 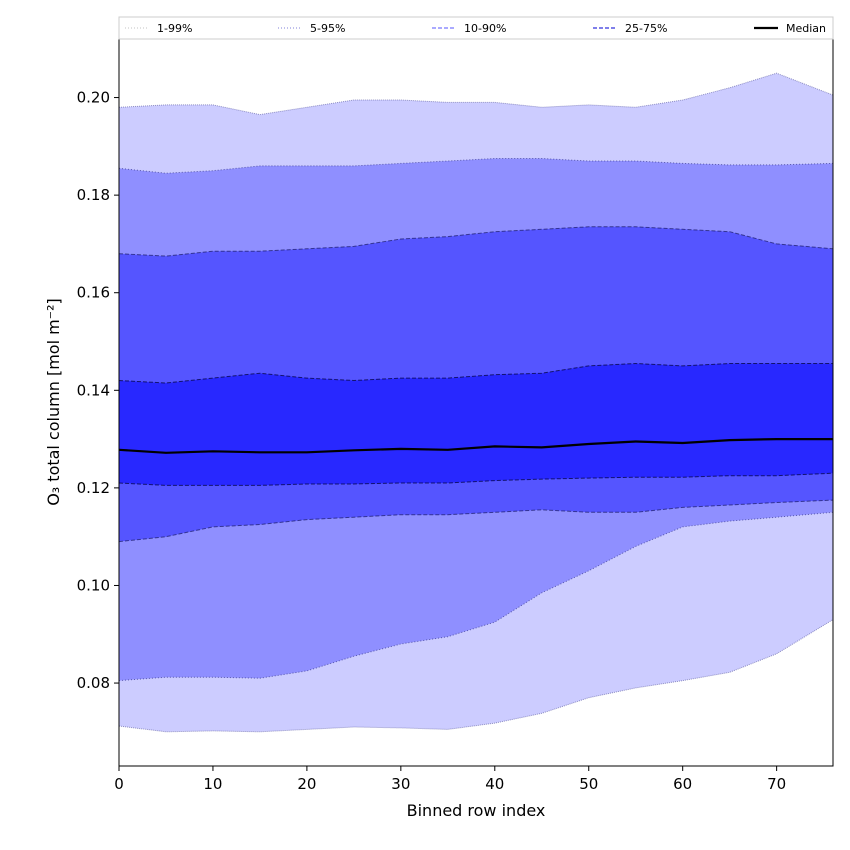 What do you see at coordinates (806, 28) in the screenshot?
I see `legend-label: Median` at bounding box center [806, 28].